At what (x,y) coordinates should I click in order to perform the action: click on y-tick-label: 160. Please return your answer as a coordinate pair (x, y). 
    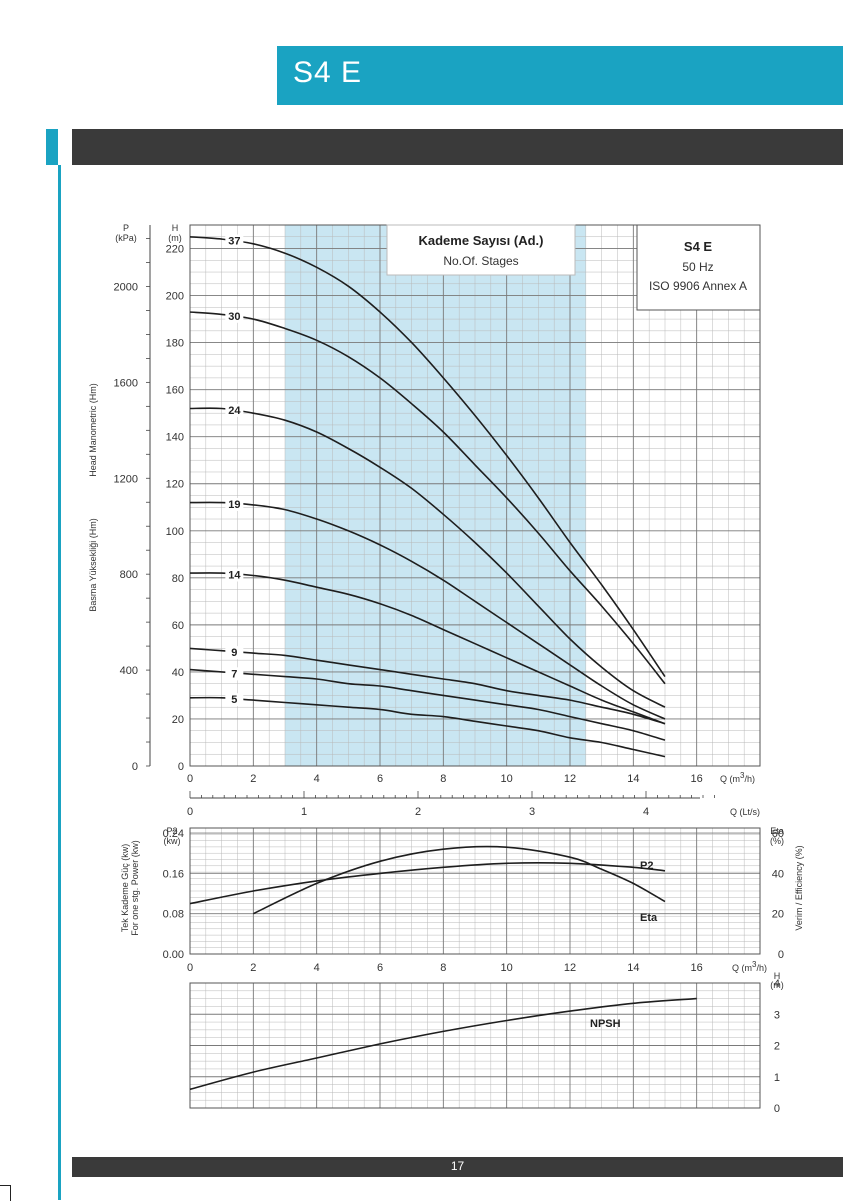
    Looking at the image, I should click on (175, 391).